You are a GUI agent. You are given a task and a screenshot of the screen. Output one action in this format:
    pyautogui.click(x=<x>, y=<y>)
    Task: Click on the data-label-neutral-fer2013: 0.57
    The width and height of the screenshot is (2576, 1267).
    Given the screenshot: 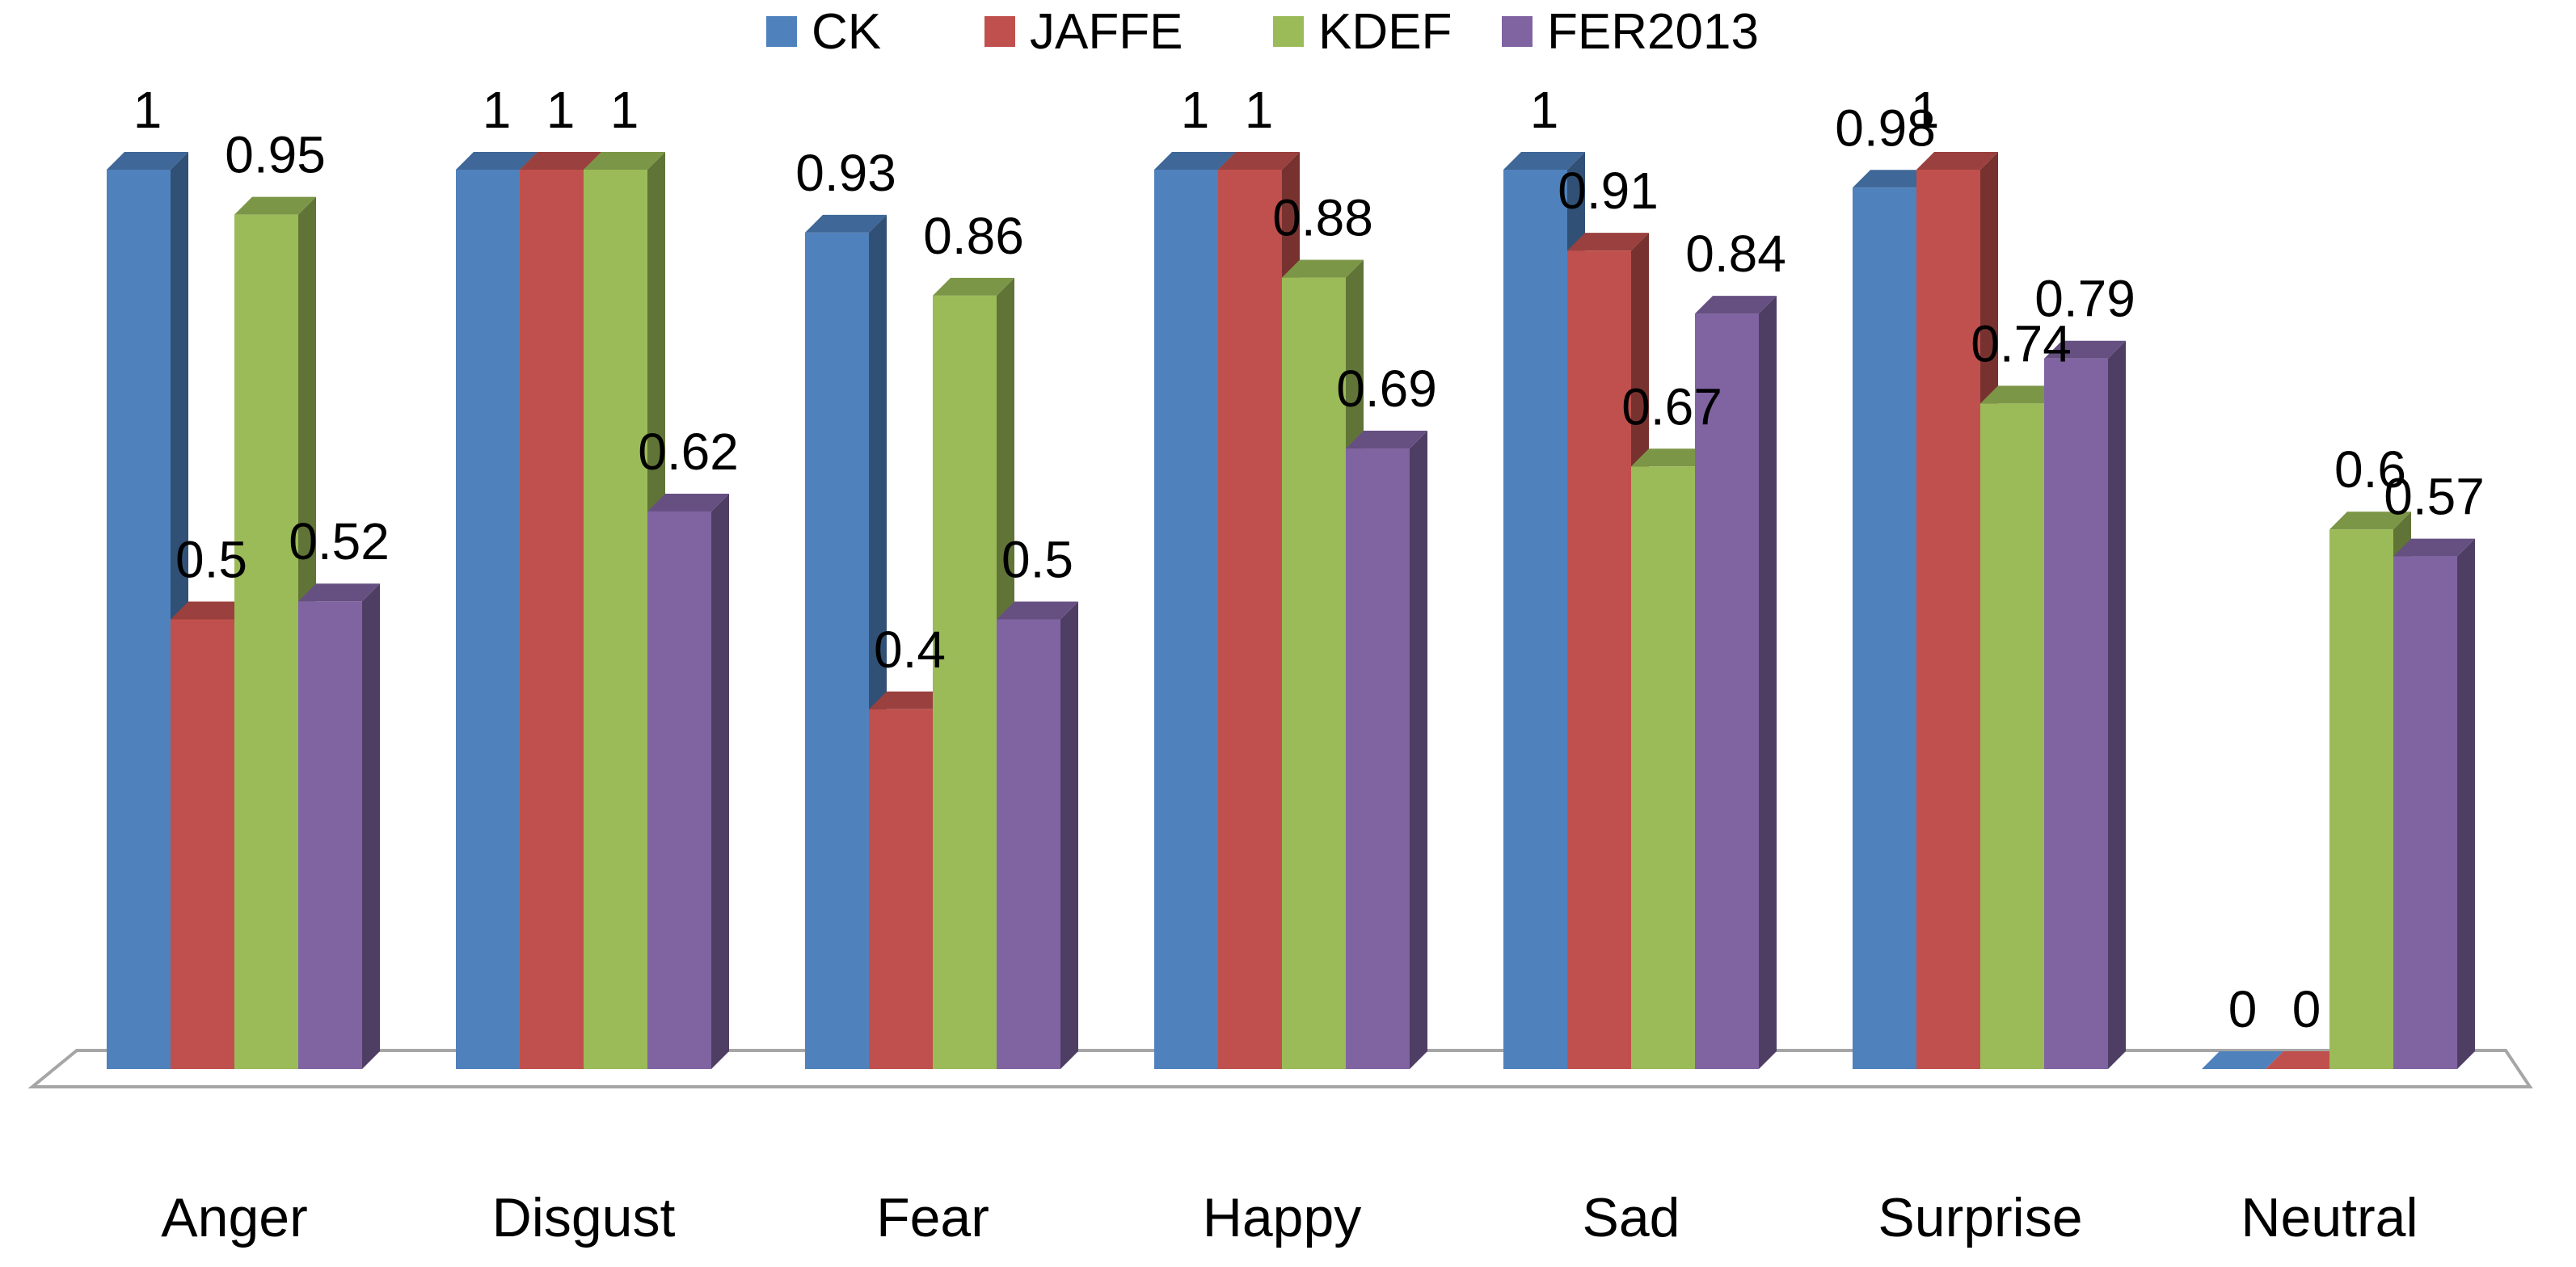 What is the action you would take?
    pyautogui.click(x=2435, y=497)
    